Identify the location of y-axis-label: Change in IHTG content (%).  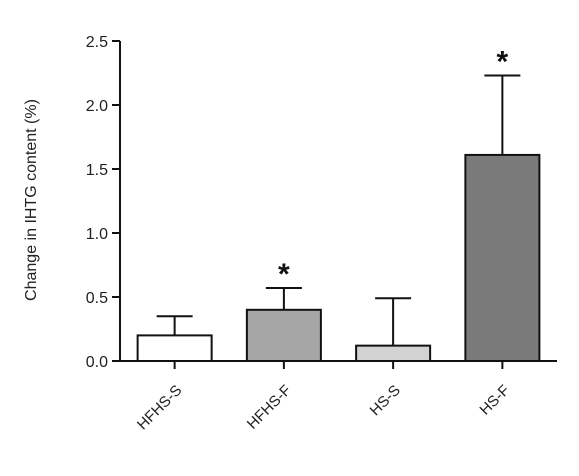
(31, 200).